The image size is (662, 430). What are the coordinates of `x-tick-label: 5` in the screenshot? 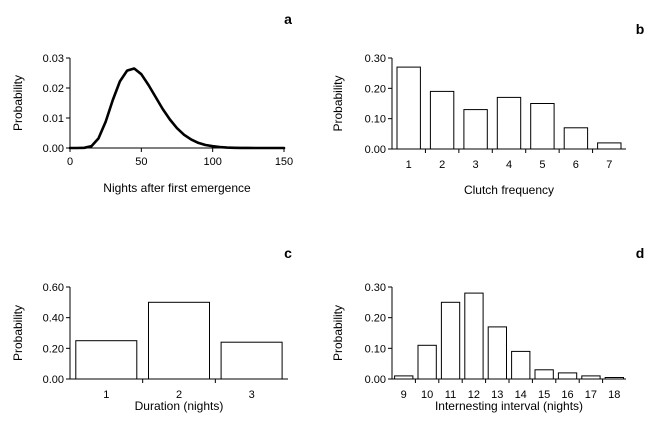 It's located at (542, 165).